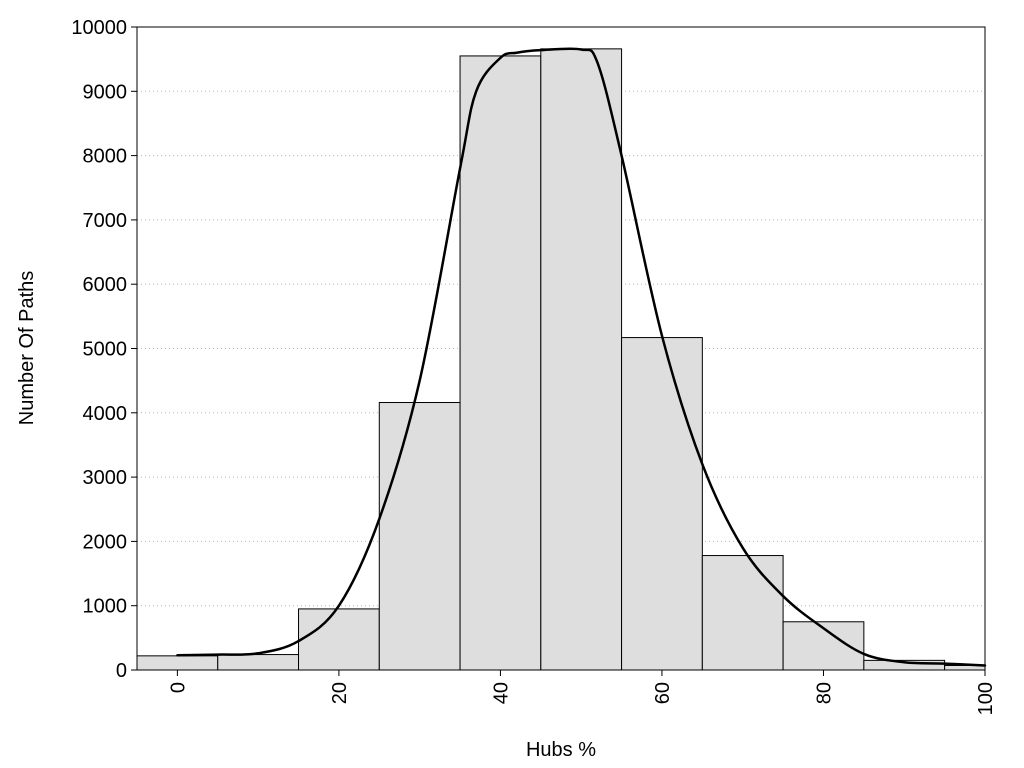  I want to click on y-tick-label: 0, so click(121, 671).